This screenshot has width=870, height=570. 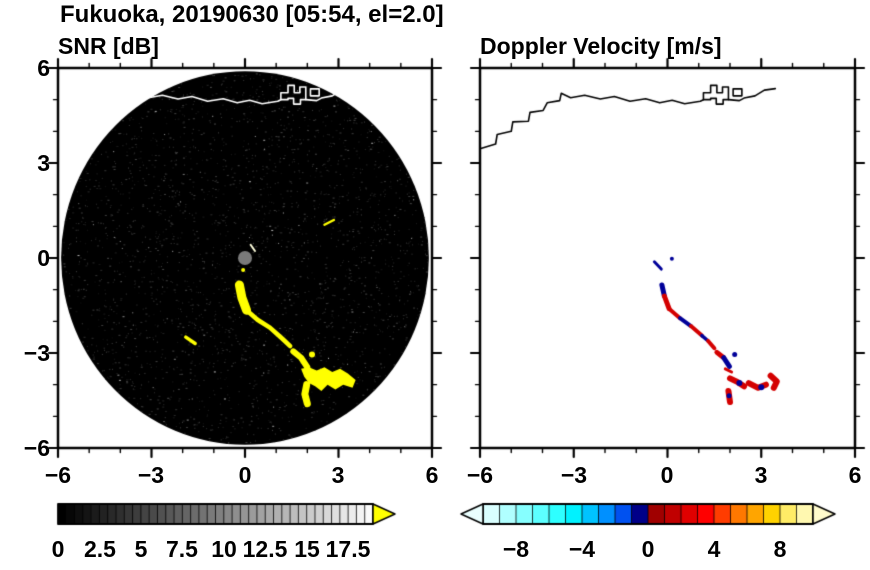 What do you see at coordinates (307, 549) in the screenshot?
I see `snr-cbar-label: 15` at bounding box center [307, 549].